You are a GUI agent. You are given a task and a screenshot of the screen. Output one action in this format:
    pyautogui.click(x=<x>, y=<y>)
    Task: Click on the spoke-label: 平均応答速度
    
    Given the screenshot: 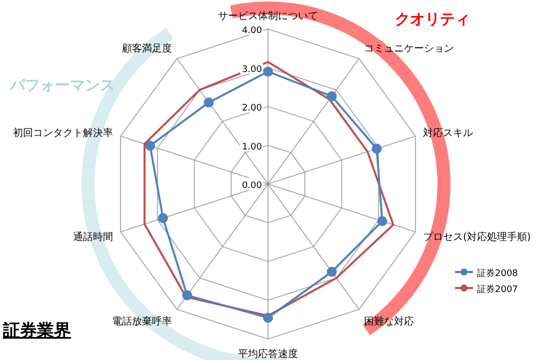 What is the action you would take?
    pyautogui.click(x=268, y=354)
    